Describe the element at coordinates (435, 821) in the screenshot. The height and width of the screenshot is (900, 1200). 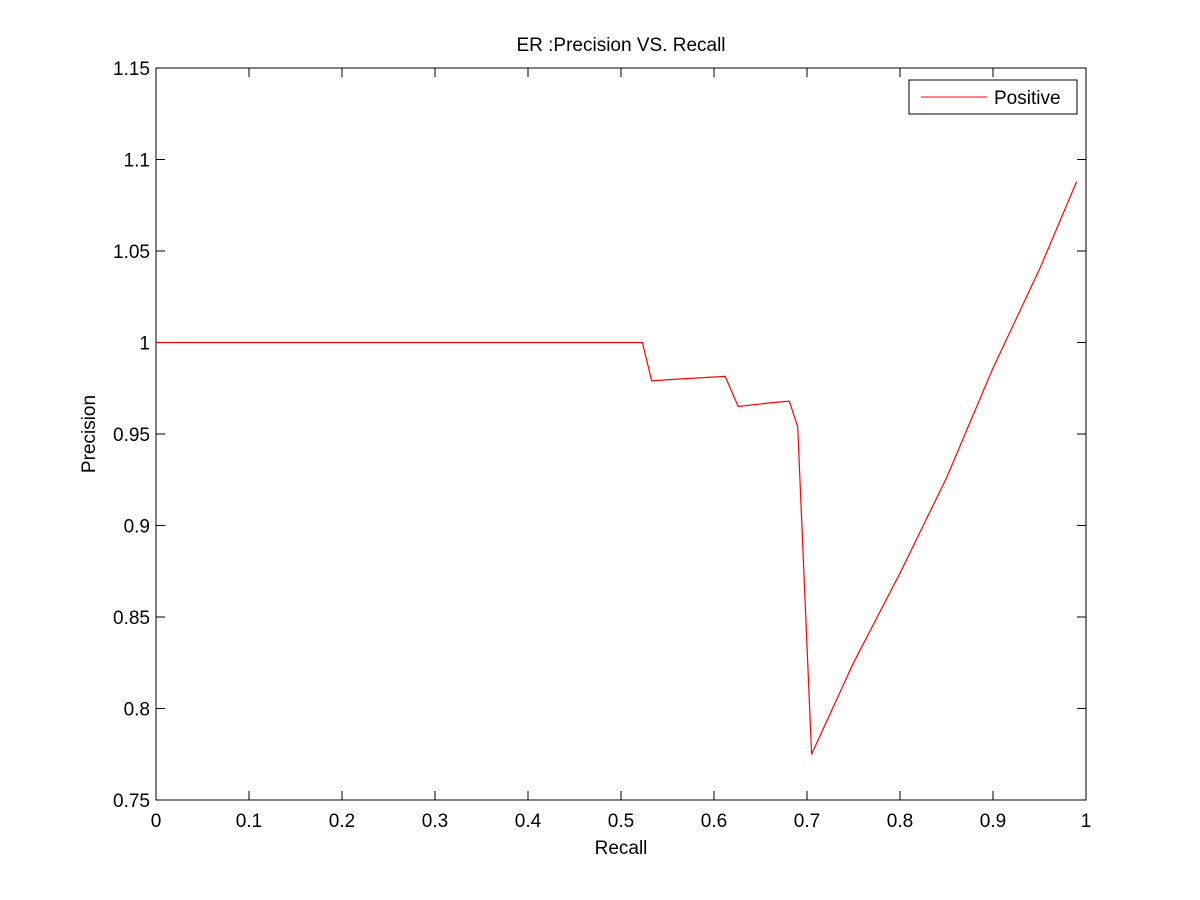
I see `x-tick-label: 0.3` at that location.